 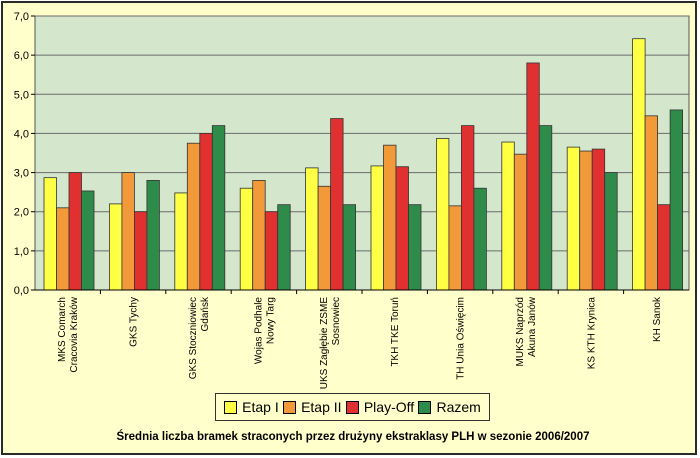 What do you see at coordinates (21, 252) in the screenshot?
I see `y-tick-label: 1,0` at bounding box center [21, 252].